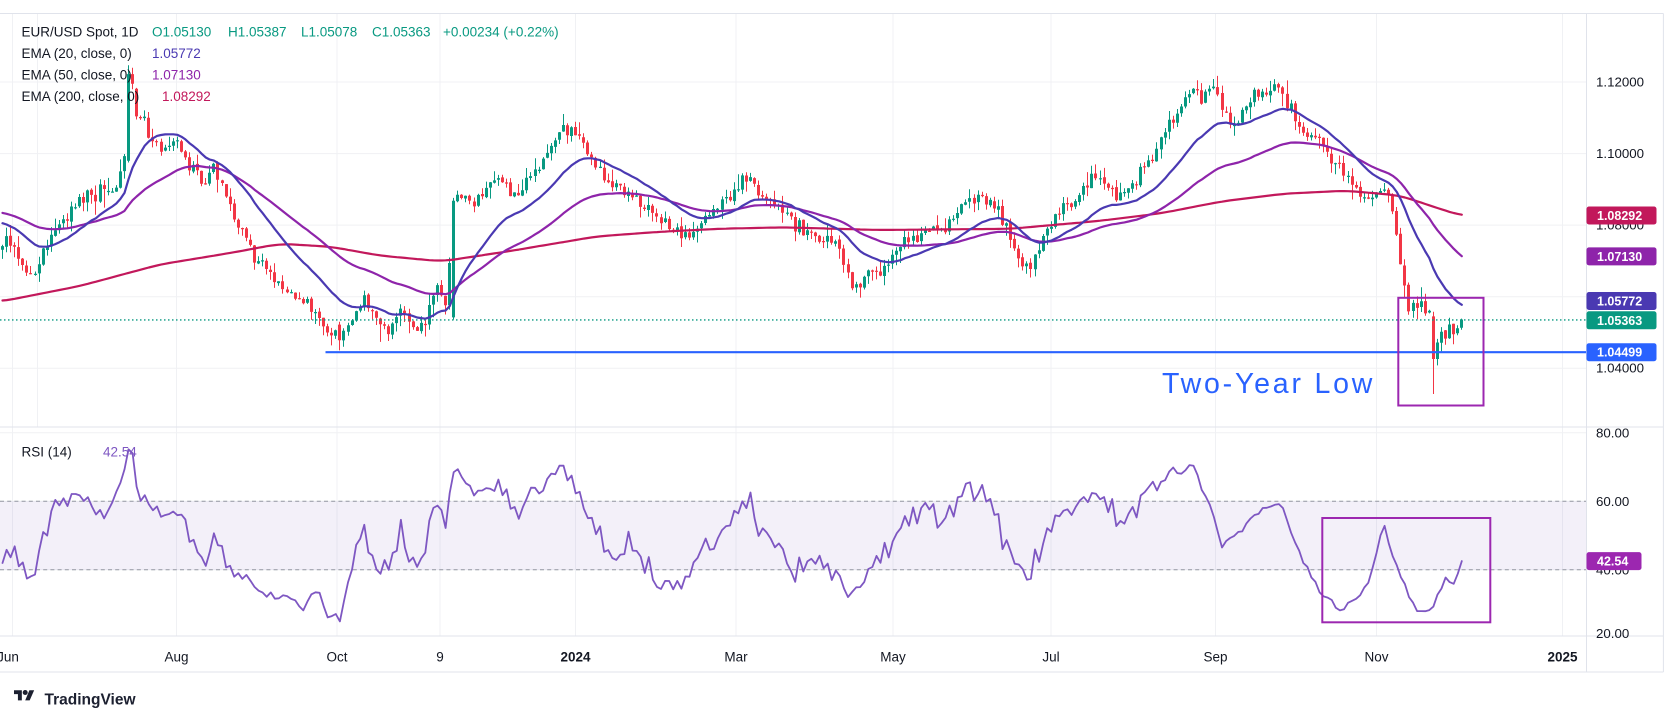  Describe the element at coordinates (1215, 657) in the screenshot. I see `svg-text: Sep` at that location.